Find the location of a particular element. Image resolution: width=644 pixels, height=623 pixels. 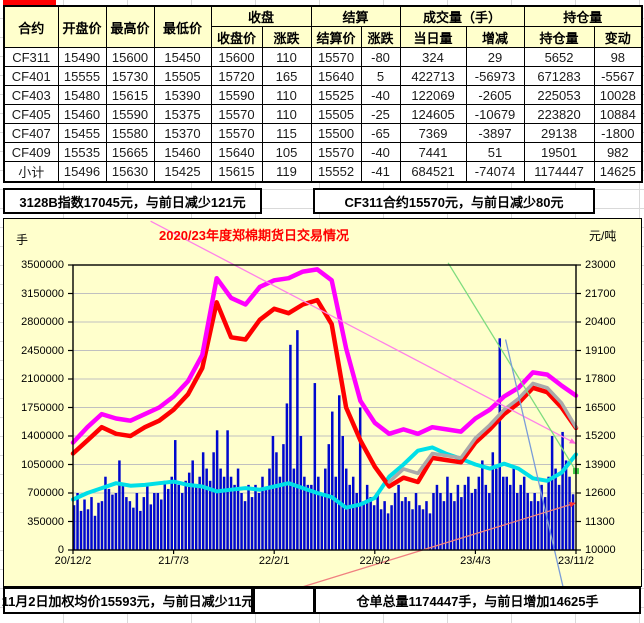

value-cell: 15730 is located at coordinates (130, 76).